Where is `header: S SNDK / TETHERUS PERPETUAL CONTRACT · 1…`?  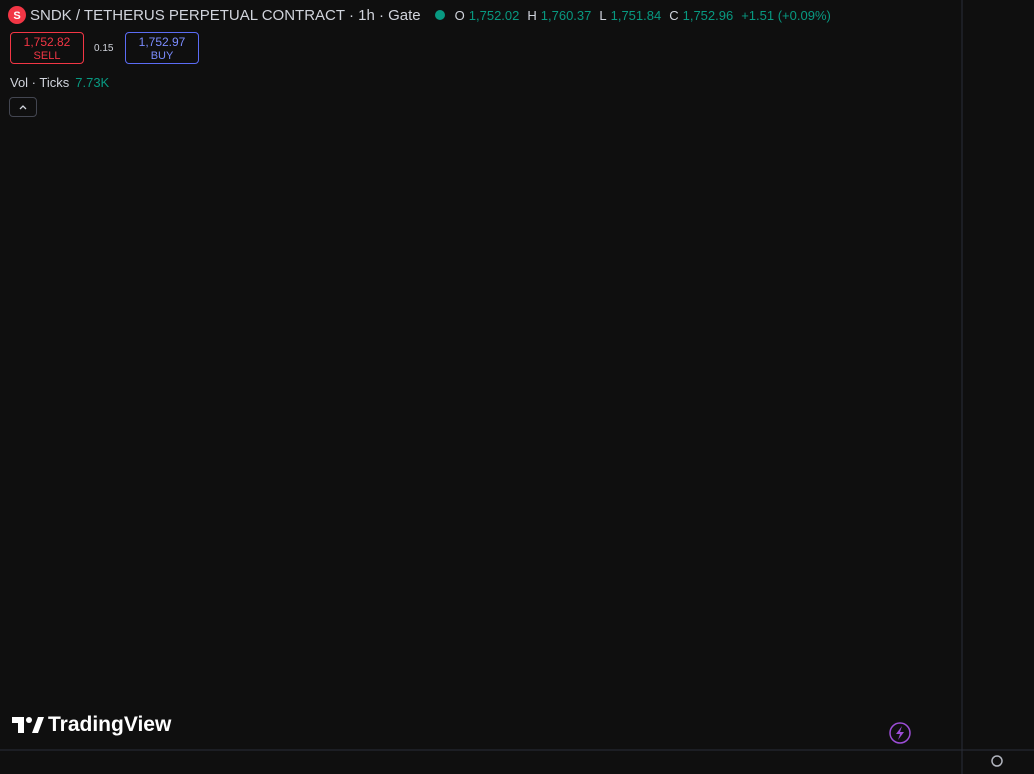 header: S SNDK / TETHERUS PERPETUAL CONTRACT · 1… is located at coordinates (421, 15).